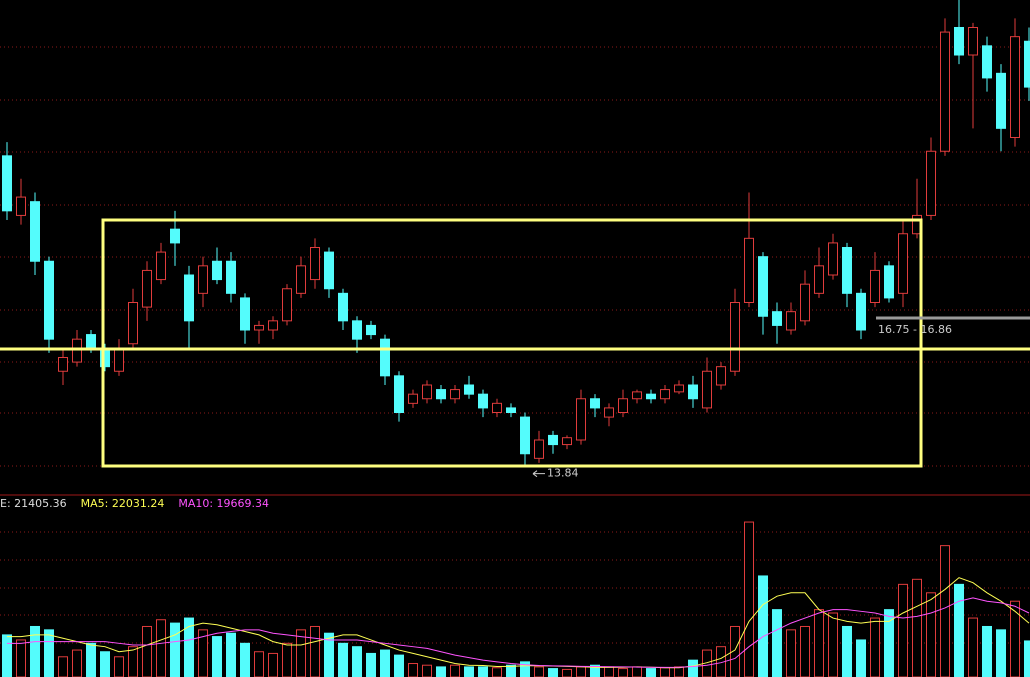  I want to click on price-range-label: 16.75 - 16.86, so click(915, 329).